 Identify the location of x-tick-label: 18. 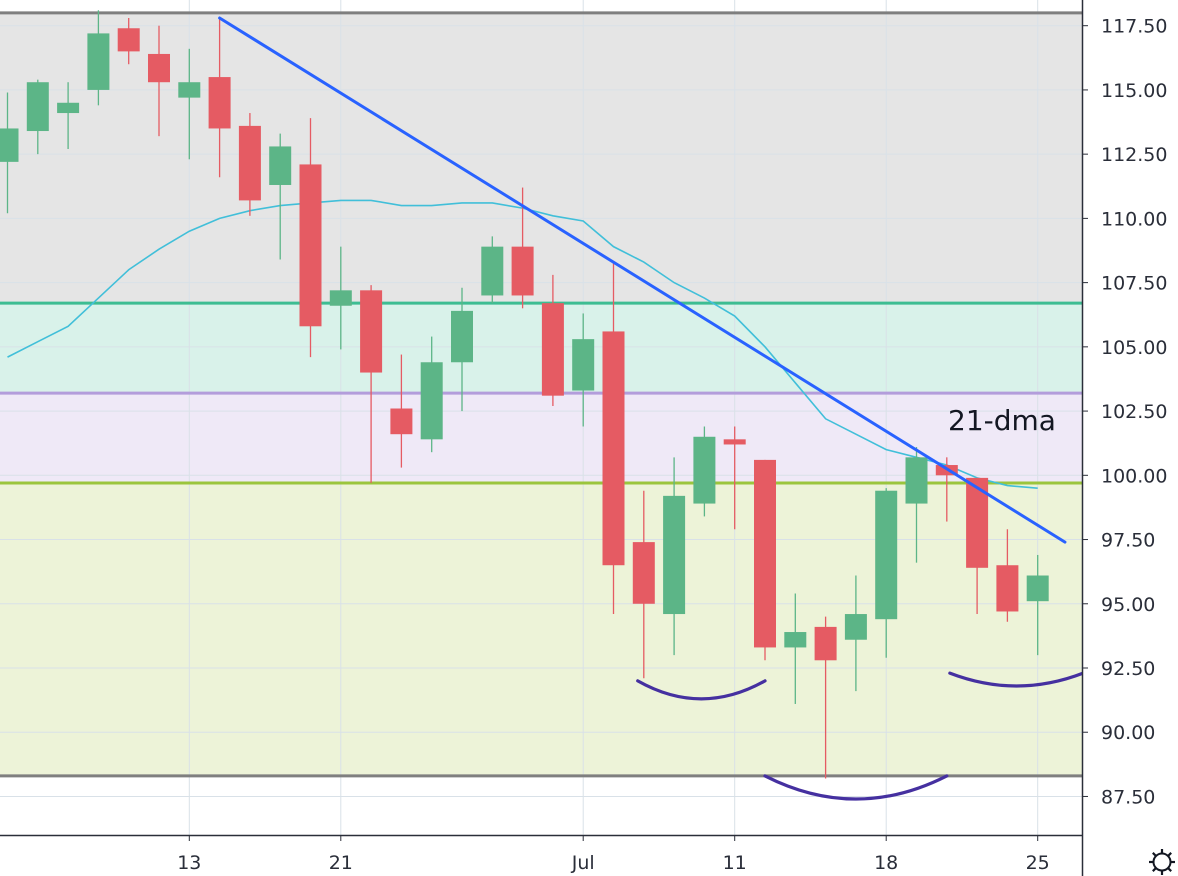
(886, 863).